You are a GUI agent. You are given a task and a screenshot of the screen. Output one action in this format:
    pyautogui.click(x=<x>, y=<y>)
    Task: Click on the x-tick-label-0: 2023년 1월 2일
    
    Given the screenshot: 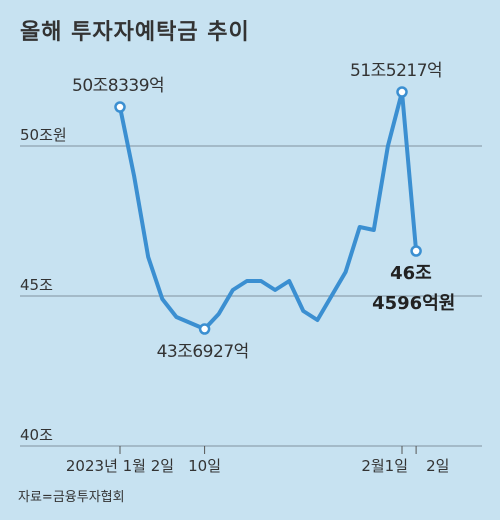 What is the action you would take?
    pyautogui.click(x=120, y=466)
    